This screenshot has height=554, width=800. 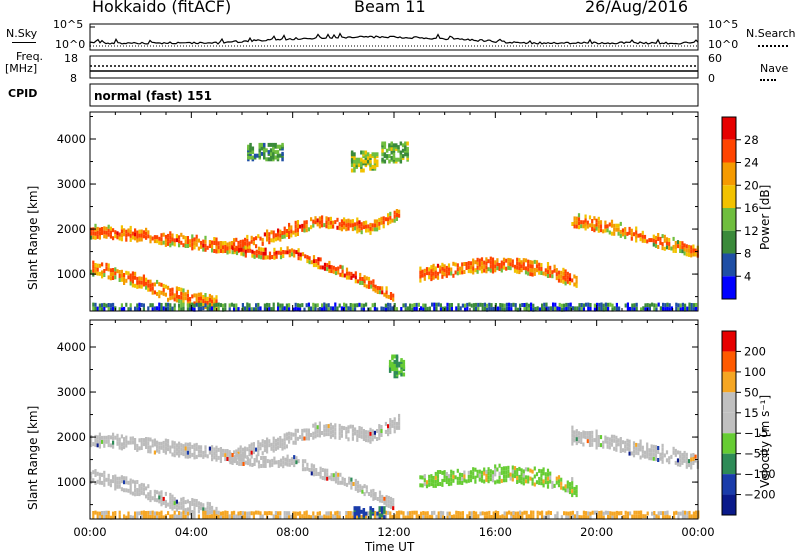 I want to click on beam-title: Beam 11, so click(x=390, y=8).